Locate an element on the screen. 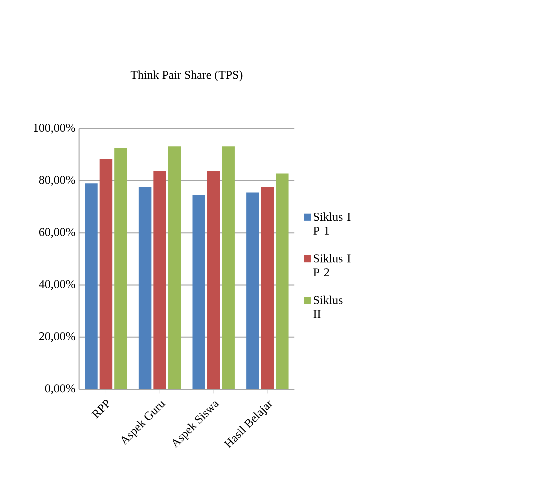 This screenshot has height=483, width=558. y-tick-label: 20,00% is located at coordinates (58, 337).